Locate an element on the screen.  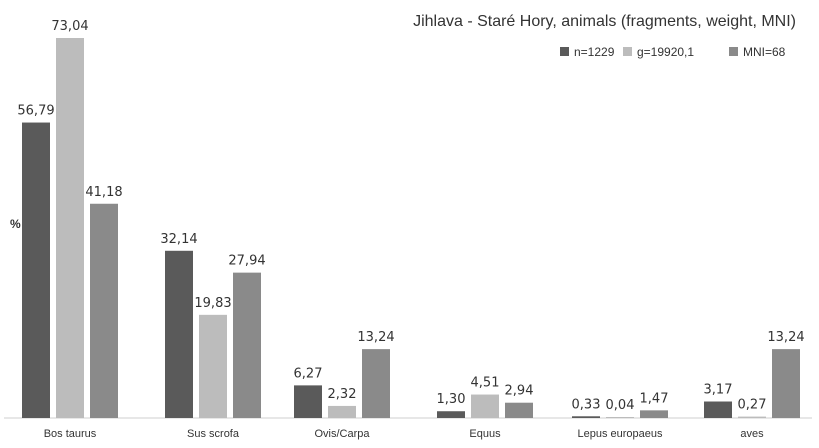
data-label-5-1: 0,27 is located at coordinates (752, 405).